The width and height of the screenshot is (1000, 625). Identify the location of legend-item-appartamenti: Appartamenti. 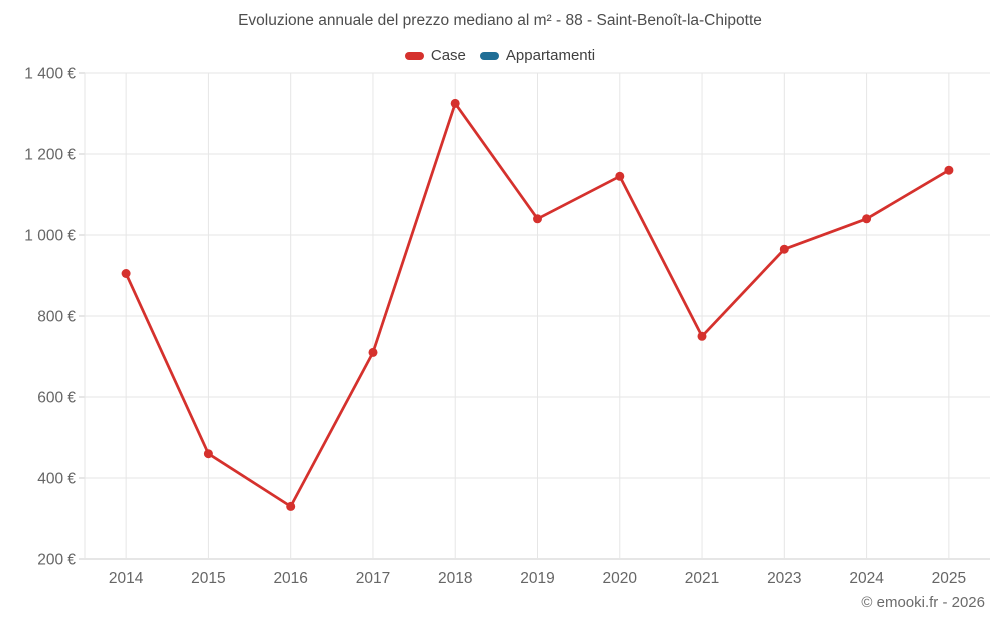
(537, 55).